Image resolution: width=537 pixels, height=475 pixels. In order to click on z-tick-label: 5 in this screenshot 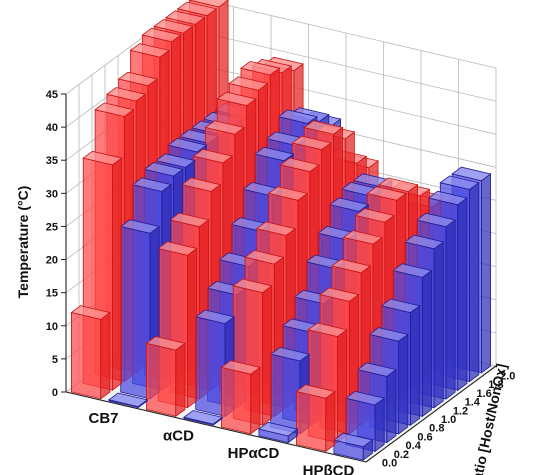, I will do `click(55, 360)`.